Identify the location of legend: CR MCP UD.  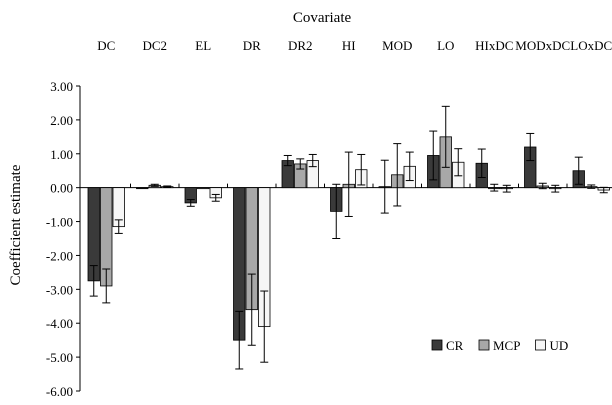
(500, 345).